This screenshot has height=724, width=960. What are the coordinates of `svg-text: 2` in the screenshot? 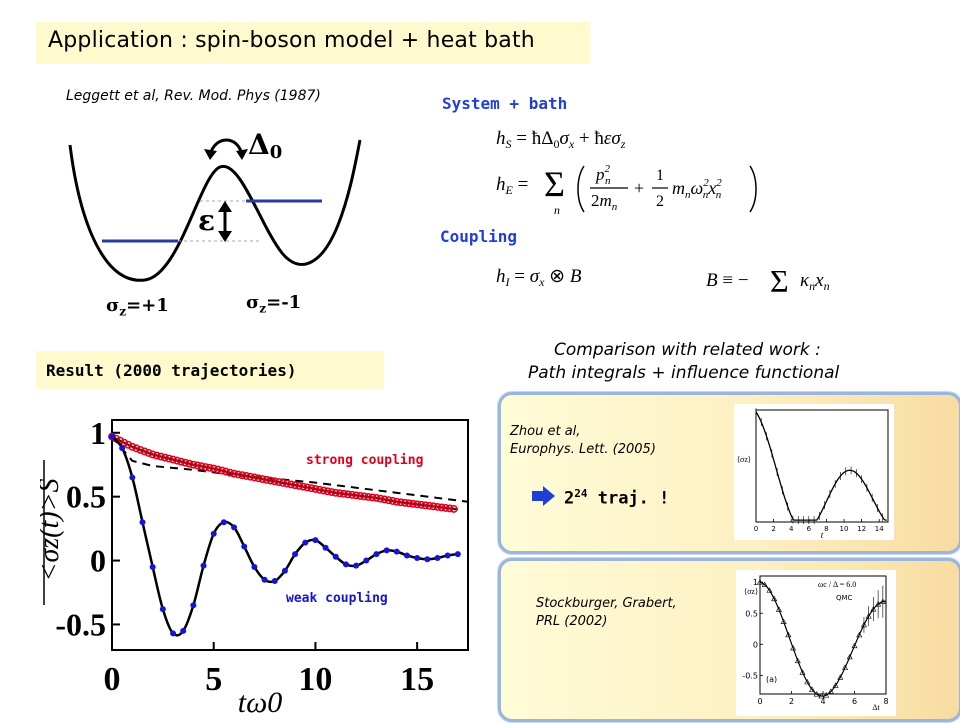 It's located at (660, 201).